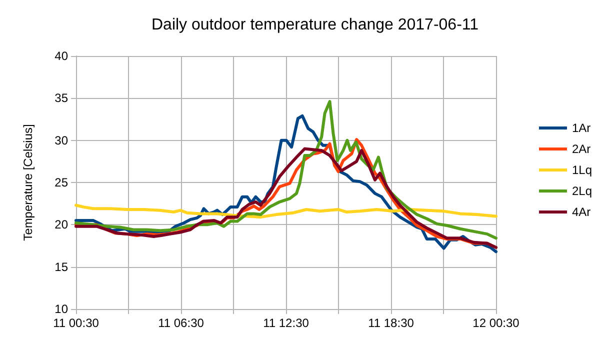 Image resolution: width=605 pixels, height=340 pixels. What do you see at coordinates (581, 212) in the screenshot?
I see `legend-label: 4Ar` at bounding box center [581, 212].